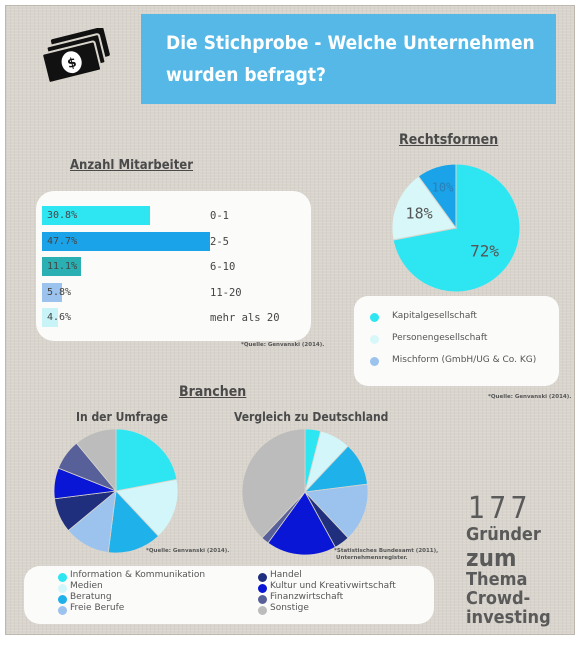  Describe the element at coordinates (226, 292) in the screenshot. I see `bar-category-label: 11-20` at that location.